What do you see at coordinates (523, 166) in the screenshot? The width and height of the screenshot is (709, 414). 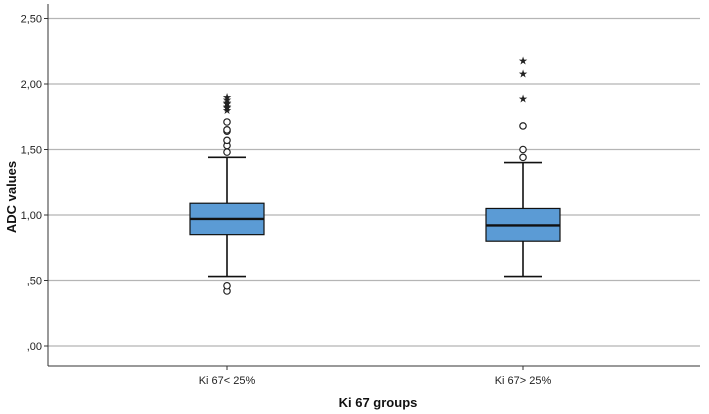 I see `box-group-2: ★★★` at bounding box center [523, 166].